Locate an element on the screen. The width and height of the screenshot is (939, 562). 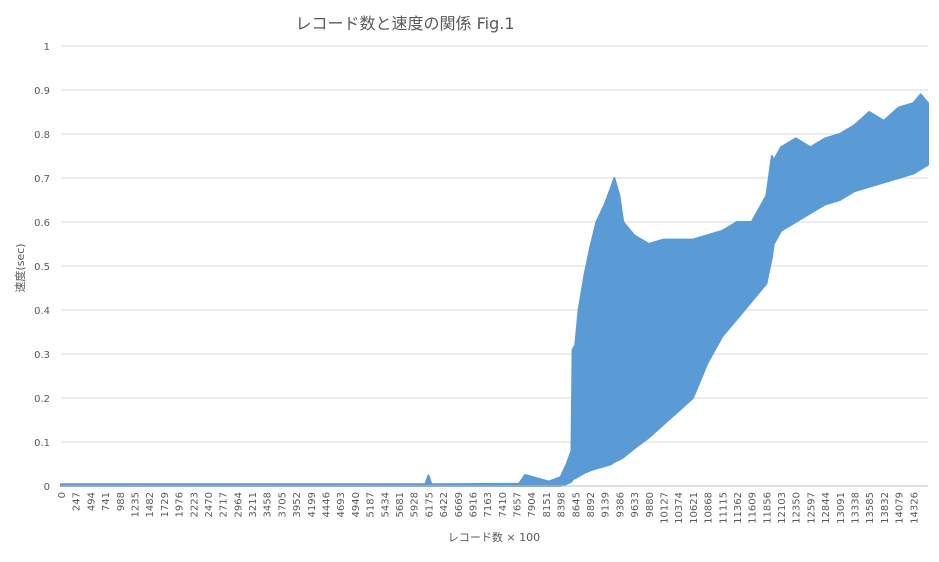
x-tick-label: 4693 is located at coordinates (341, 504).